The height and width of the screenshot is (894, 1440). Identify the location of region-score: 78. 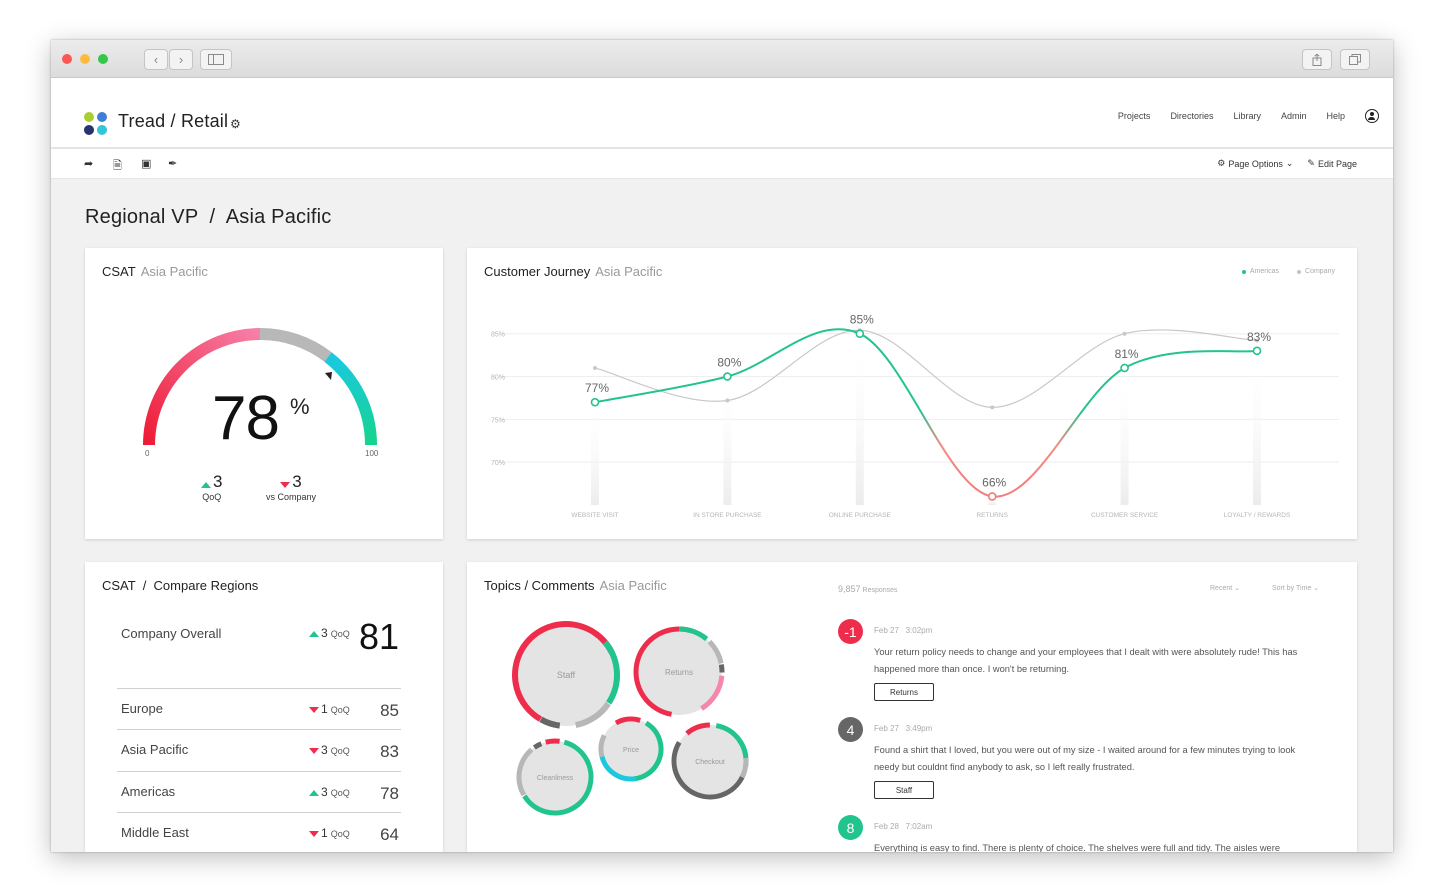
(389, 793).